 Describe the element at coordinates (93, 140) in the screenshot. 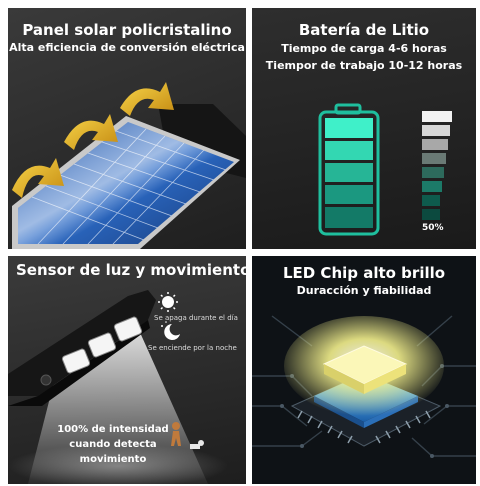

I see `sun-arrow-icon` at that location.